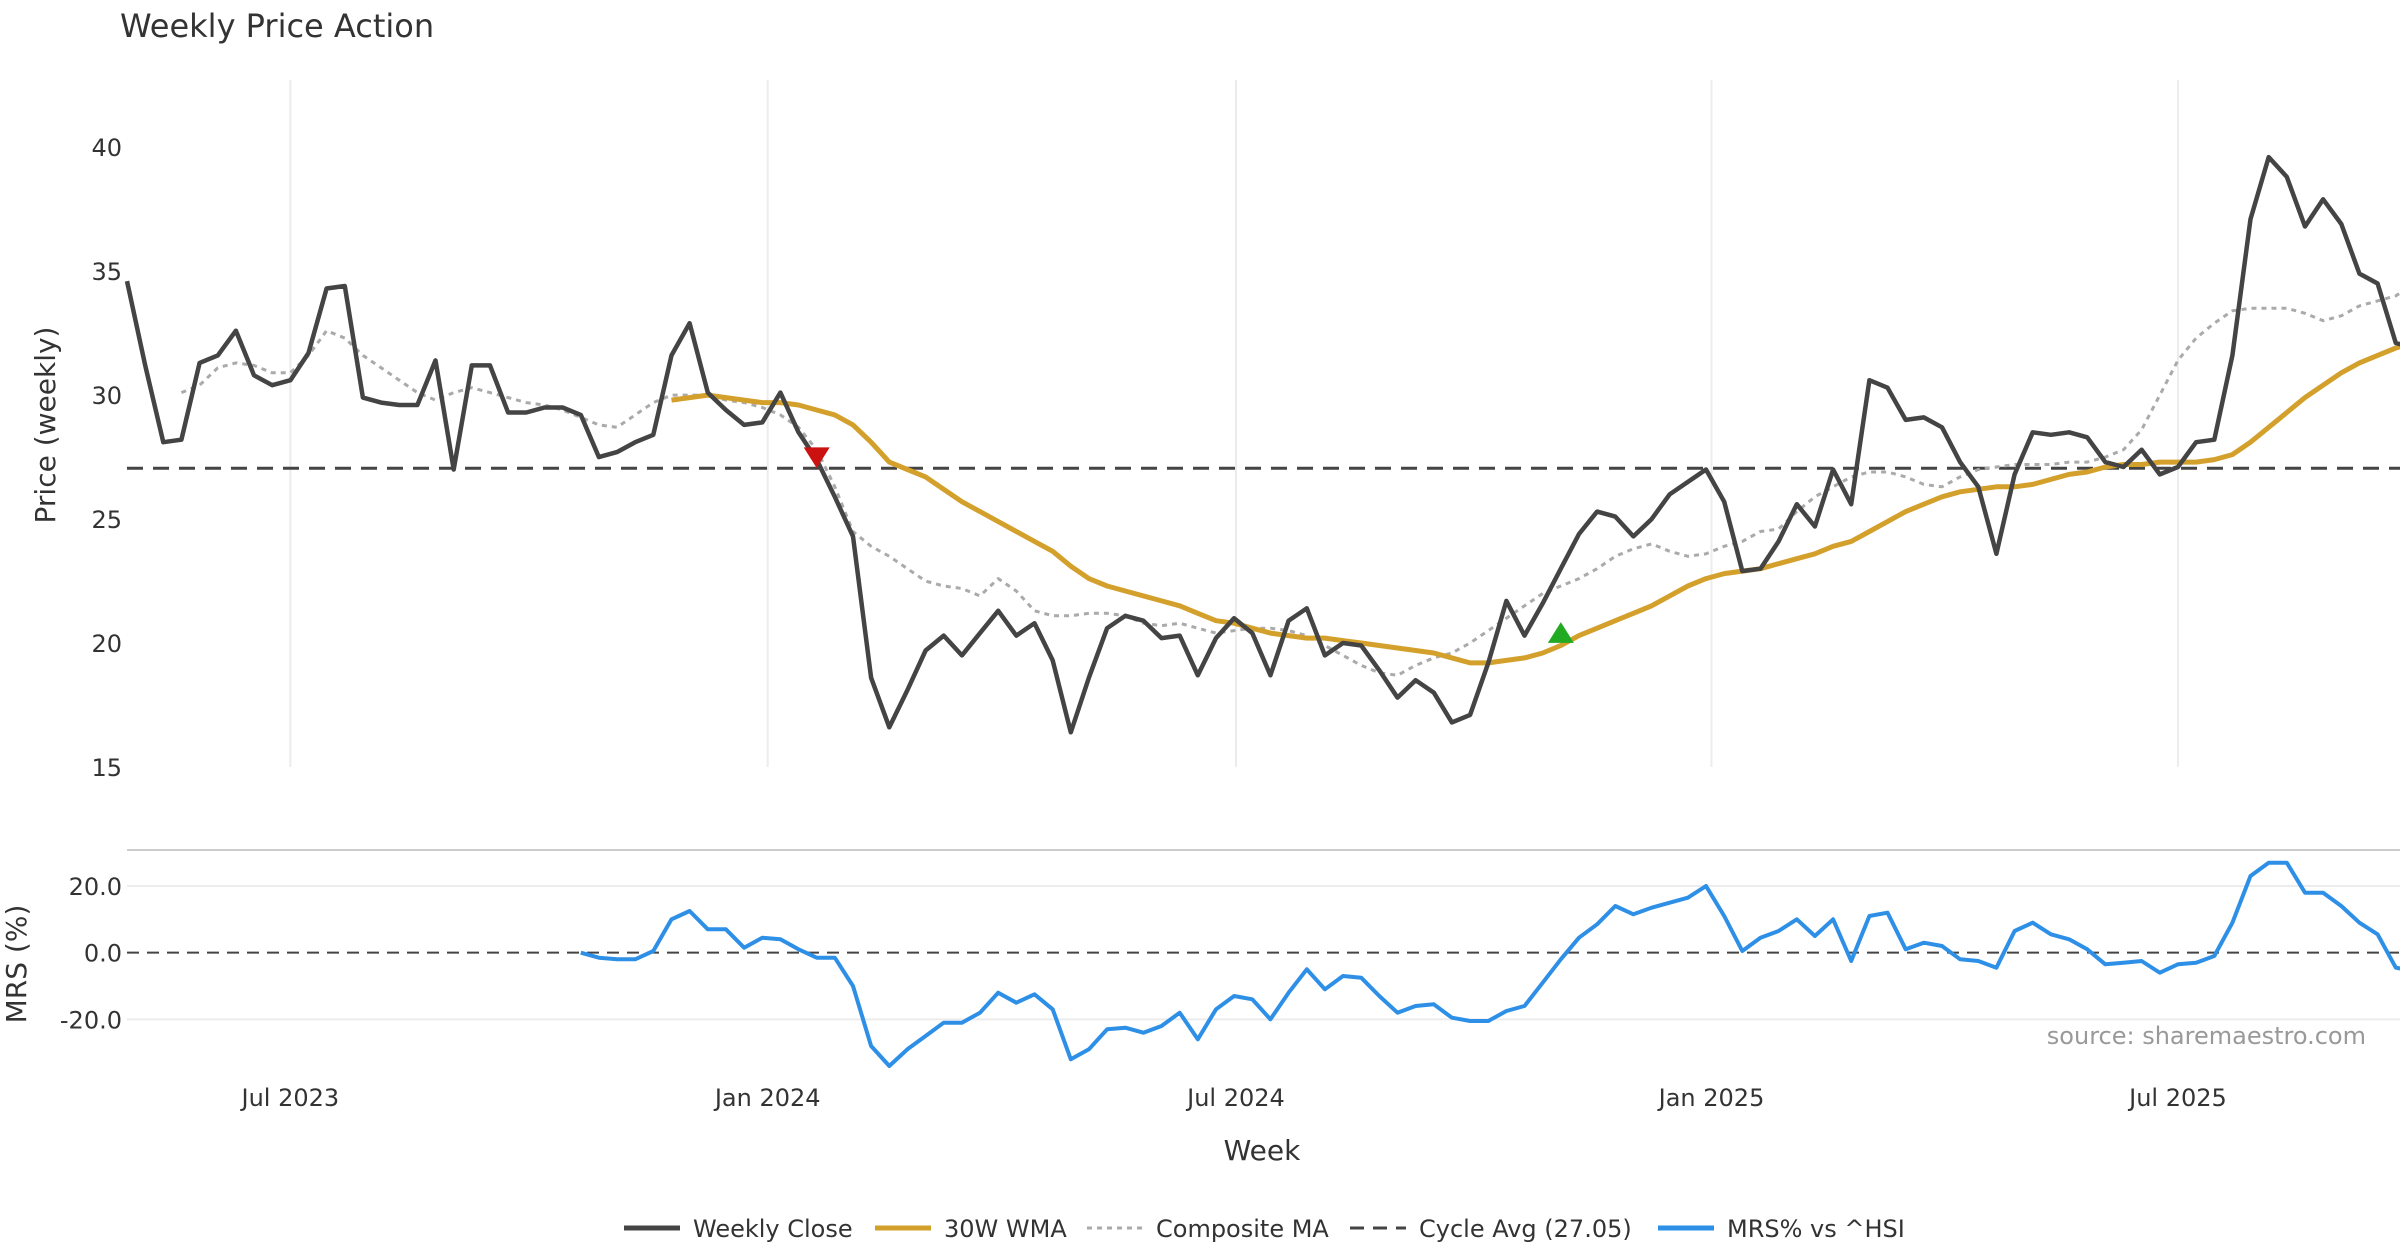 The height and width of the screenshot is (1260, 2400). I want to click on legend-label-1: 30W WMA, so click(1005, 1229).